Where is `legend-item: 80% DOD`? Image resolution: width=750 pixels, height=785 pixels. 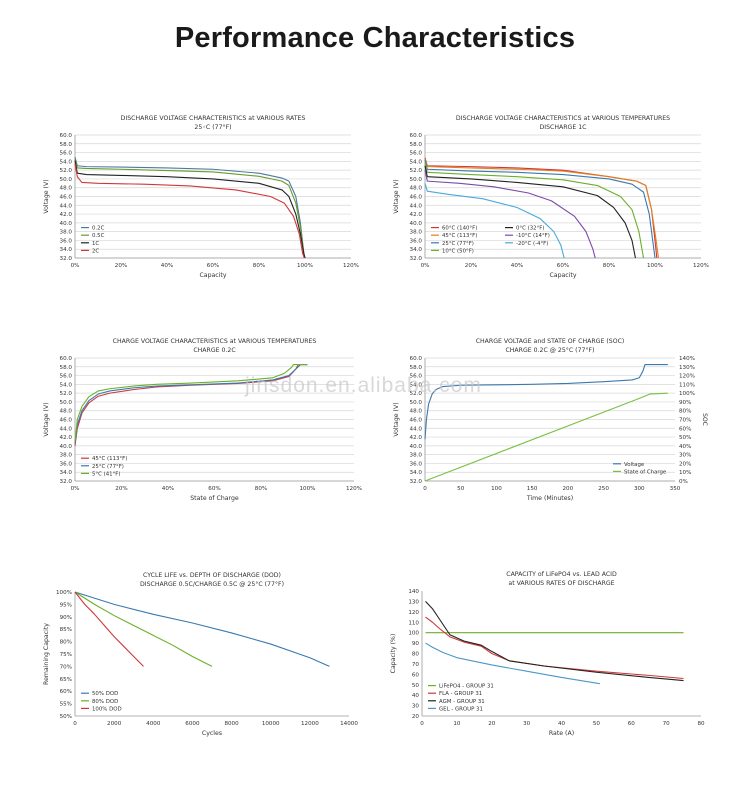
legend-item: 80% DOD is located at coordinates (105, 702).